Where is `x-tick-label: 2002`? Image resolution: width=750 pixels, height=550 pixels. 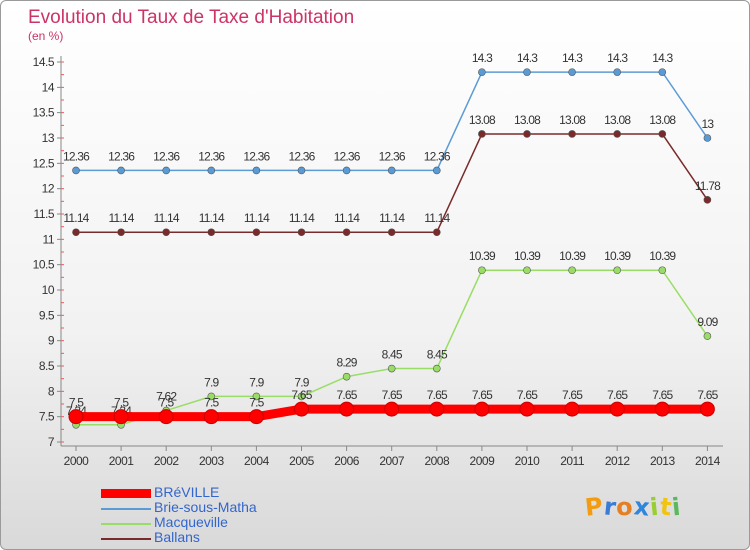
x-tick-label: 2002 is located at coordinates (167, 461).